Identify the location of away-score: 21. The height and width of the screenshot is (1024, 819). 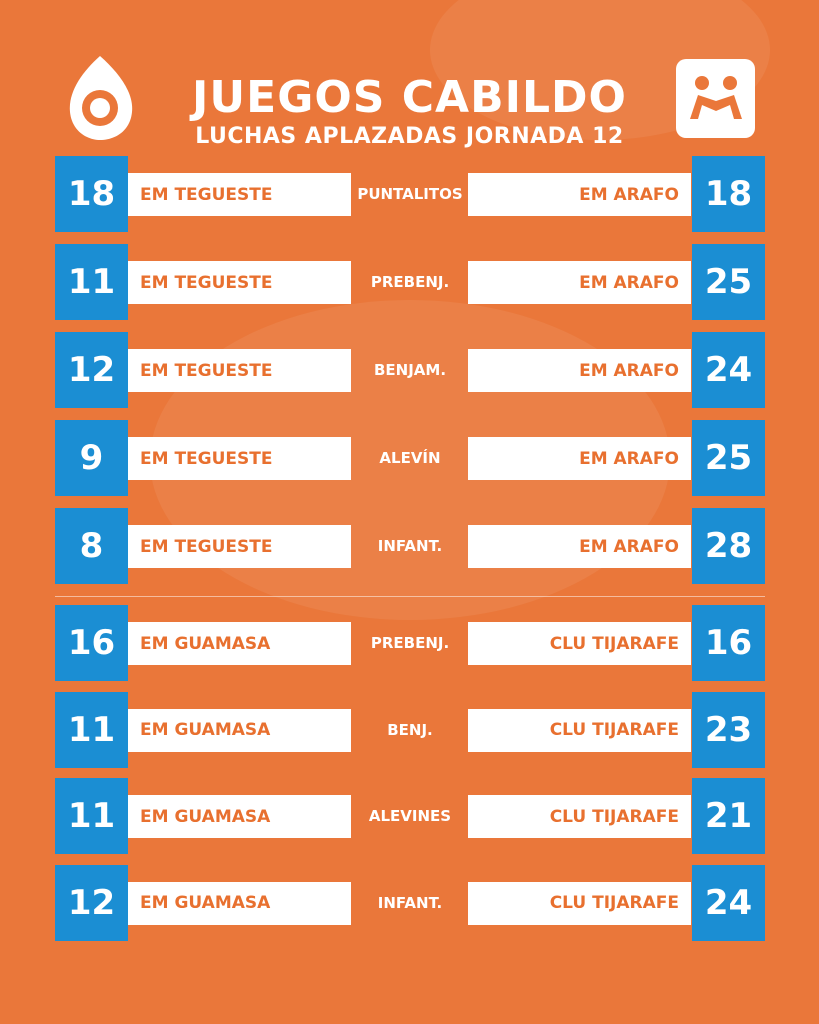
(728, 816).